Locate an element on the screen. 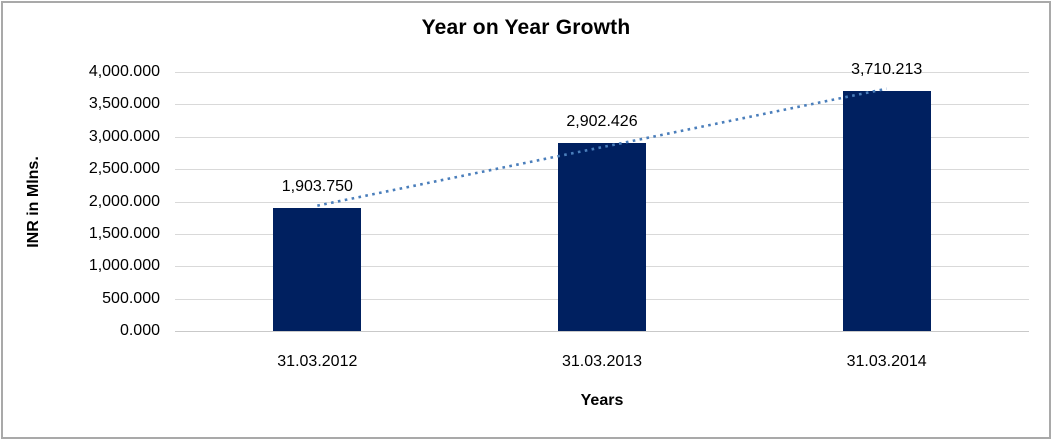  y-tick-label: 3,000.000 is located at coordinates (124, 136).